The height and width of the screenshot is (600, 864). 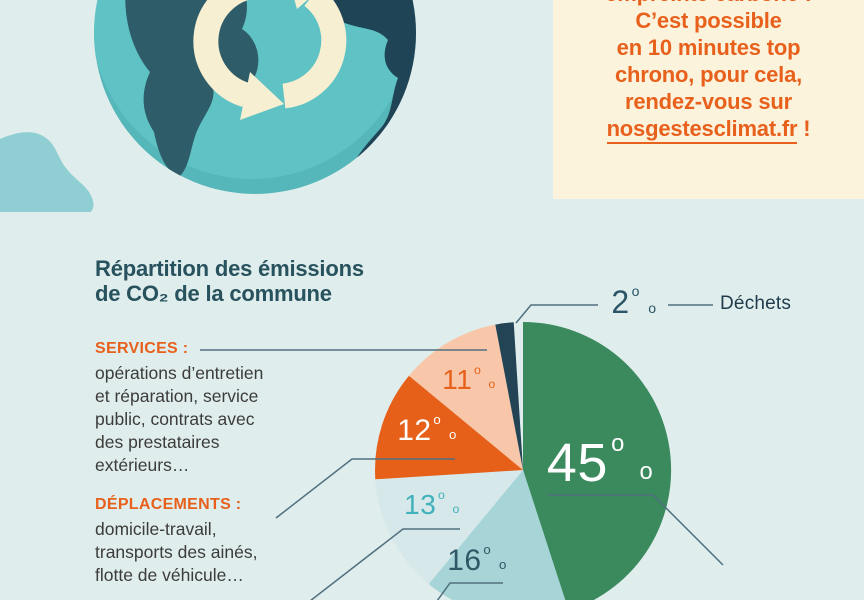 I want to click on promo-link: nosgestesclimat.fr, so click(x=702, y=130).